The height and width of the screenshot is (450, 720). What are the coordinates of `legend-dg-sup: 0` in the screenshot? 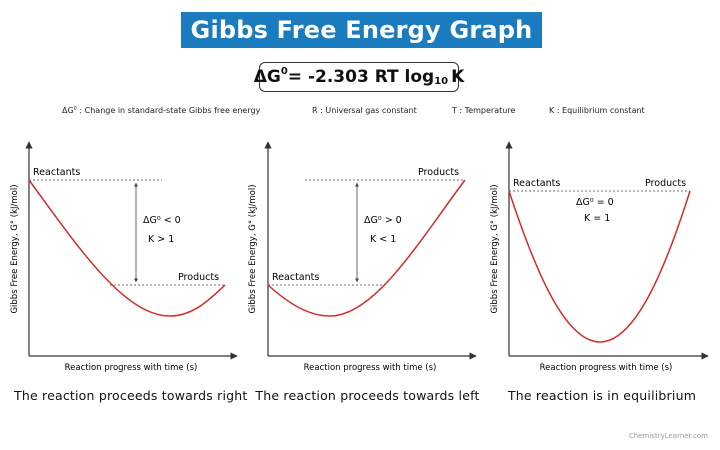 It's located at (75, 109).